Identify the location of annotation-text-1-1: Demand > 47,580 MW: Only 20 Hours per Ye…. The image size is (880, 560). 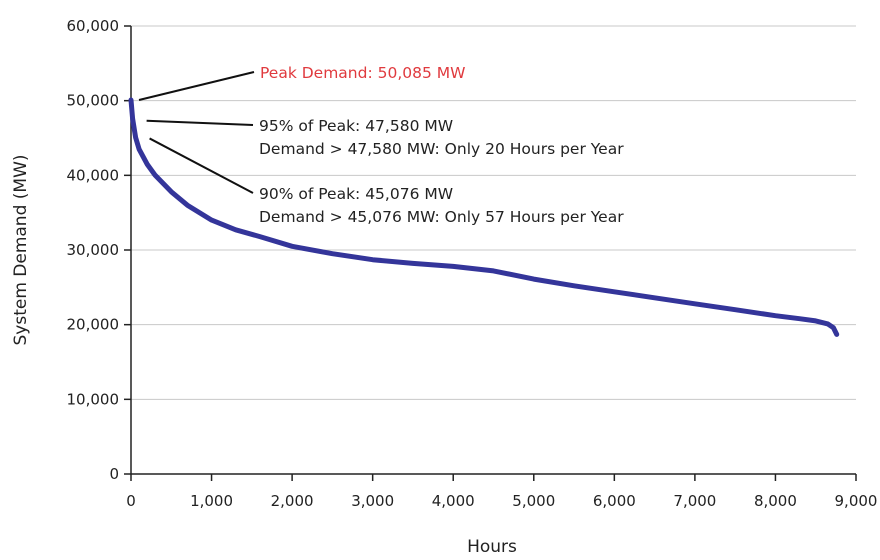
(441, 149).